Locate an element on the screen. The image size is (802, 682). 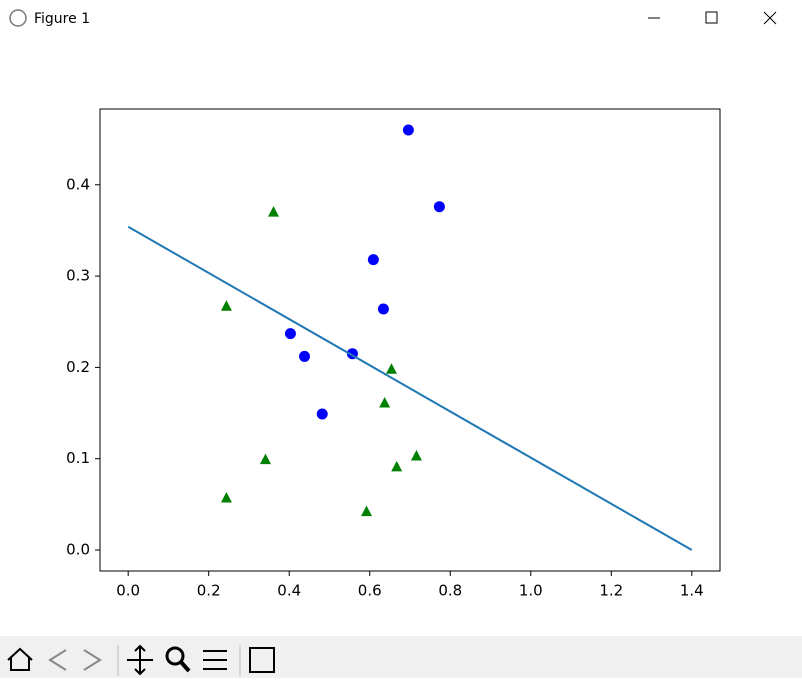
app-icon is located at coordinates (18, 18).